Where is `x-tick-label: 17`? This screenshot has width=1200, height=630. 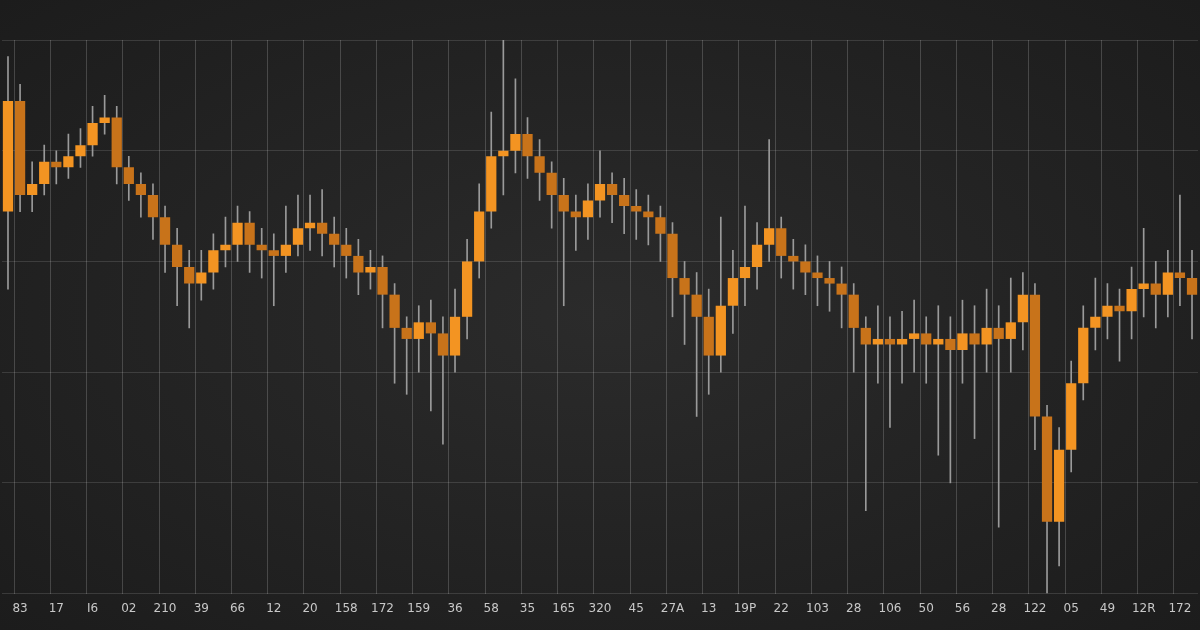
x-tick-label: 17 is located at coordinates (56, 607).